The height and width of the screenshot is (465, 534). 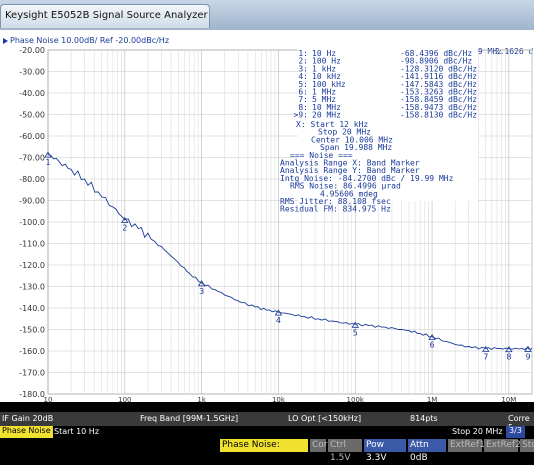 I want to click on y-tick-label: -90.00, so click(x=32, y=201).